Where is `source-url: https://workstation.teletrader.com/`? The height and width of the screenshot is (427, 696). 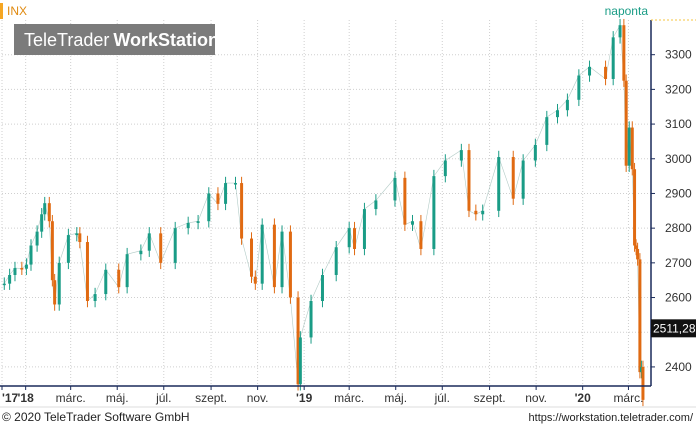
source-url: https://workstation.teletrader.com/ is located at coordinates (611, 418).